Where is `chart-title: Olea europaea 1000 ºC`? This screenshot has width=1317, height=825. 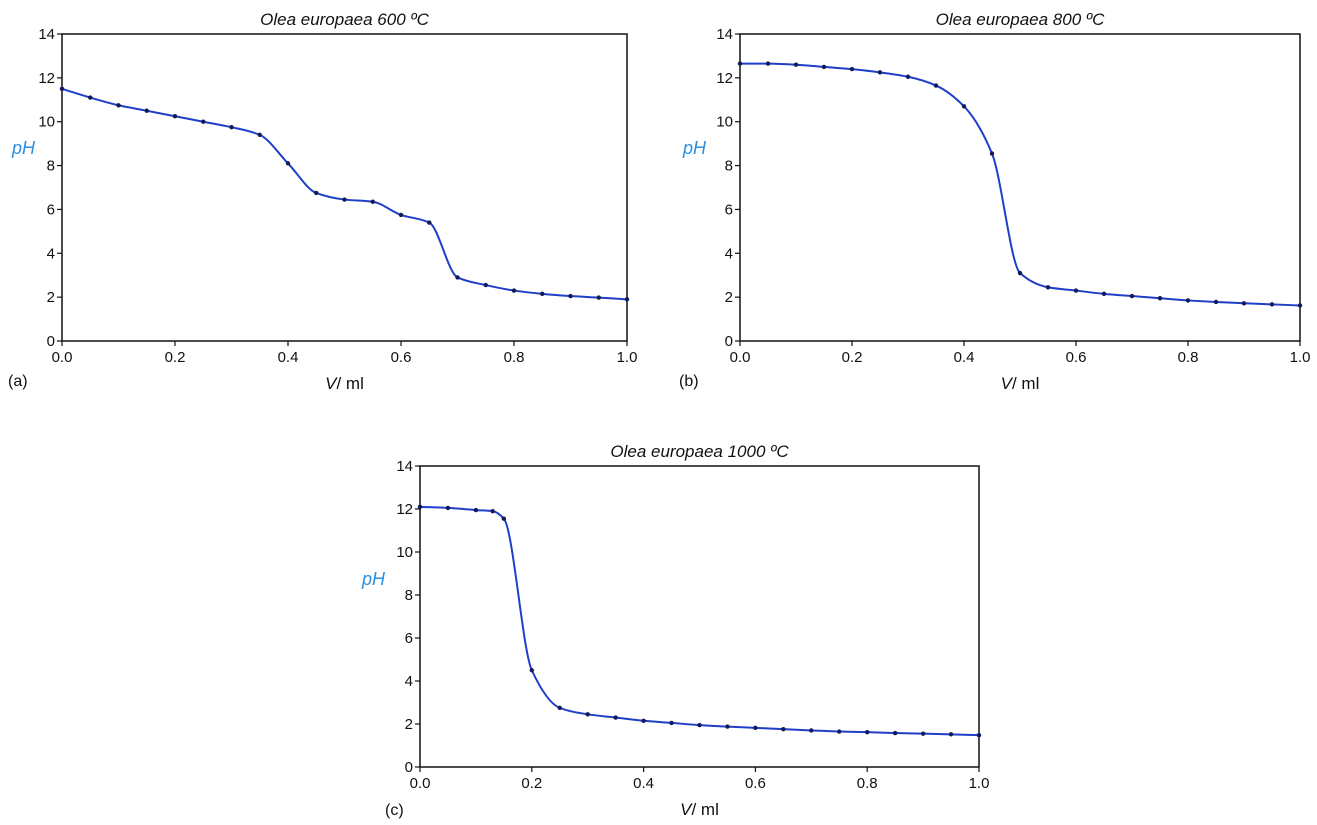
chart-title: Olea europaea 1000 ºC is located at coordinates (699, 451).